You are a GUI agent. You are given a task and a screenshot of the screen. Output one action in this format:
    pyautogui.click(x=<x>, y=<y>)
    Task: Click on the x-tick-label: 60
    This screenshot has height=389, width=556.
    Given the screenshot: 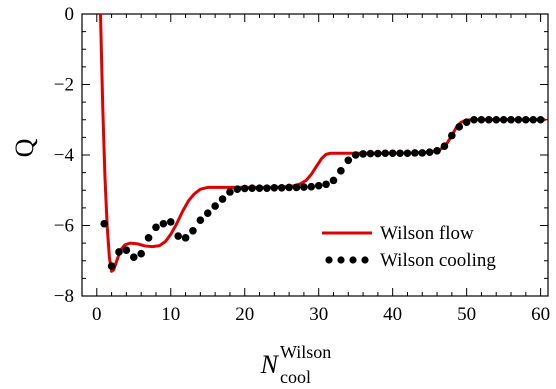 What is the action you would take?
    pyautogui.click(x=540, y=314)
    